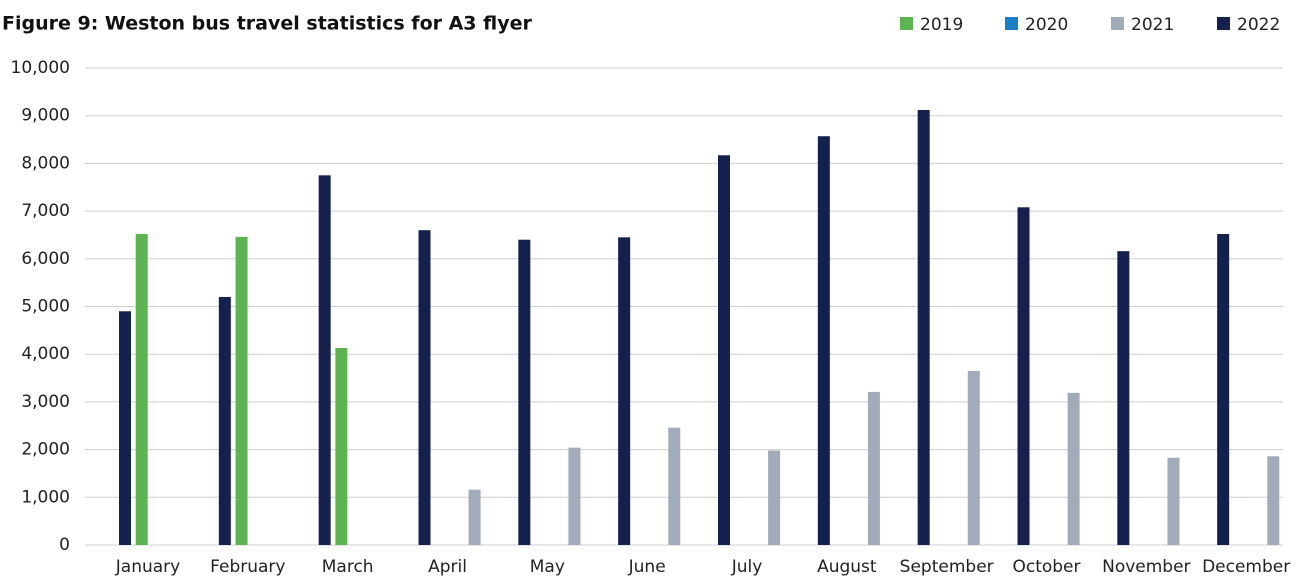  Describe the element at coordinates (447, 567) in the screenshot. I see `x-tick-label: April` at that location.